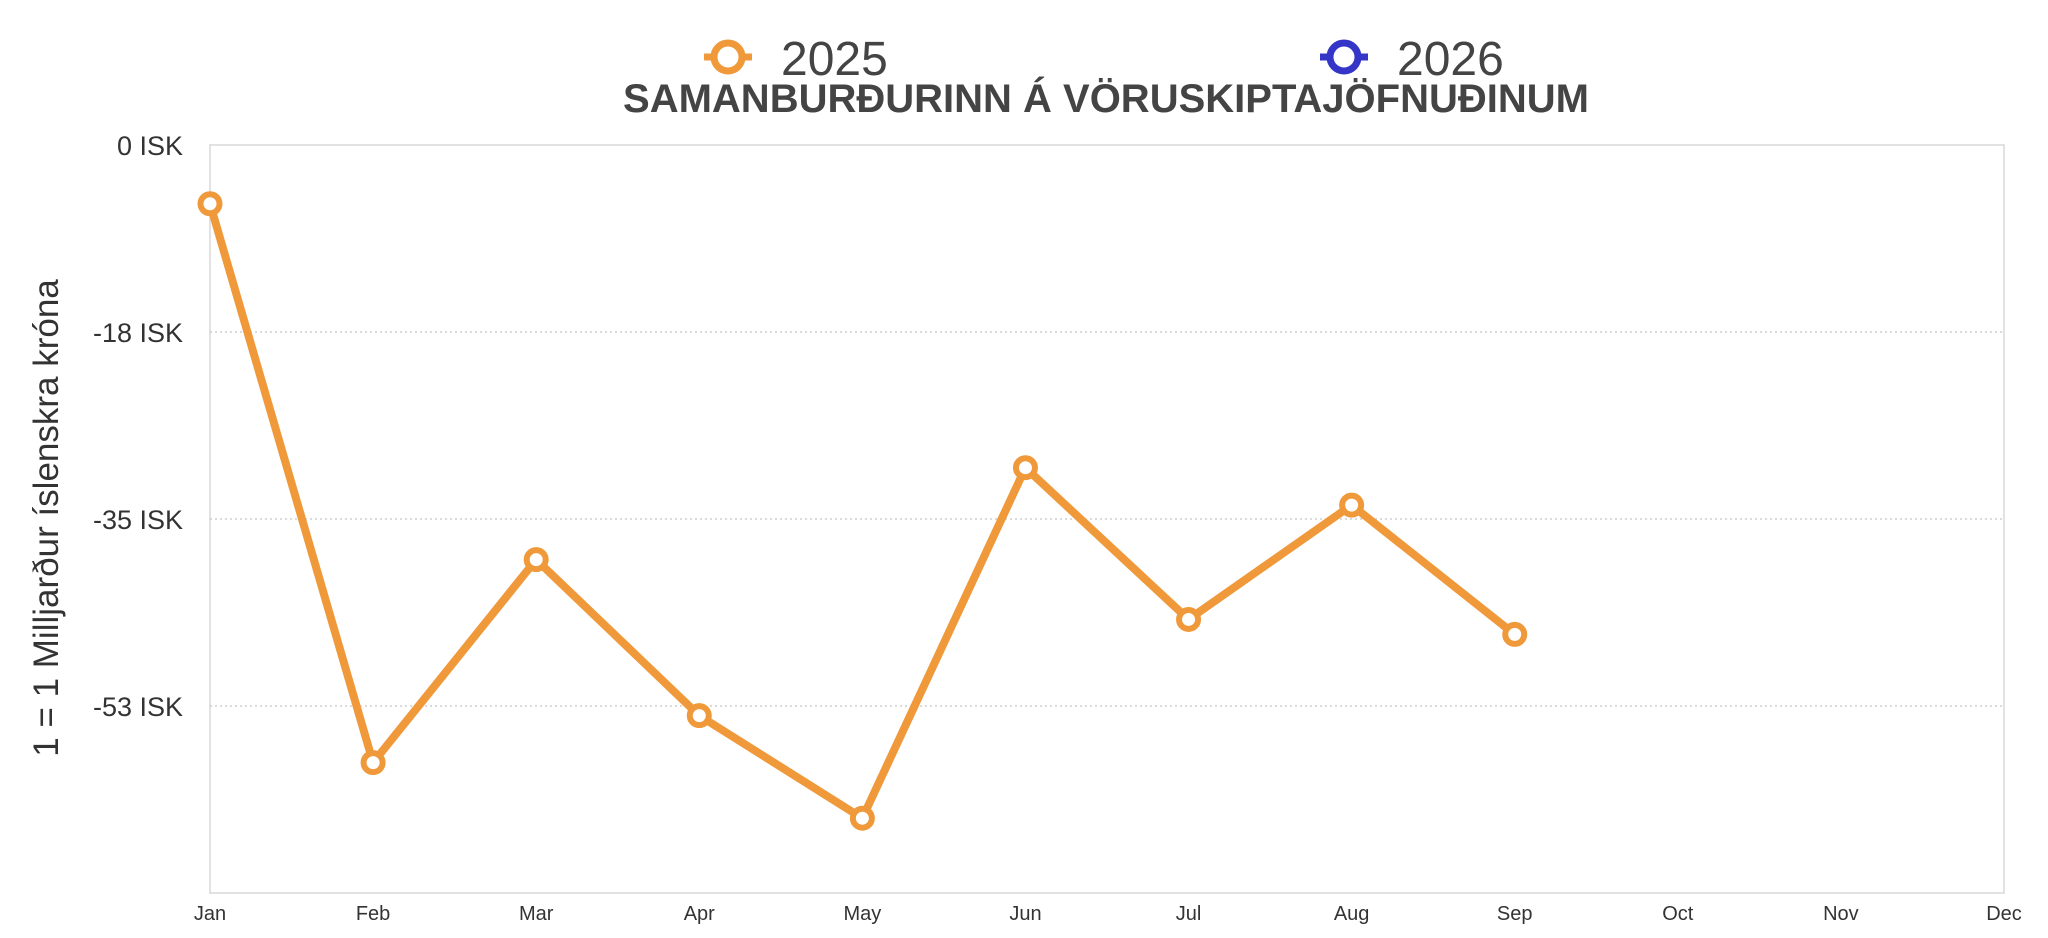 The image size is (2048, 938). I want to click on legend-item: 2025, so click(796, 59).